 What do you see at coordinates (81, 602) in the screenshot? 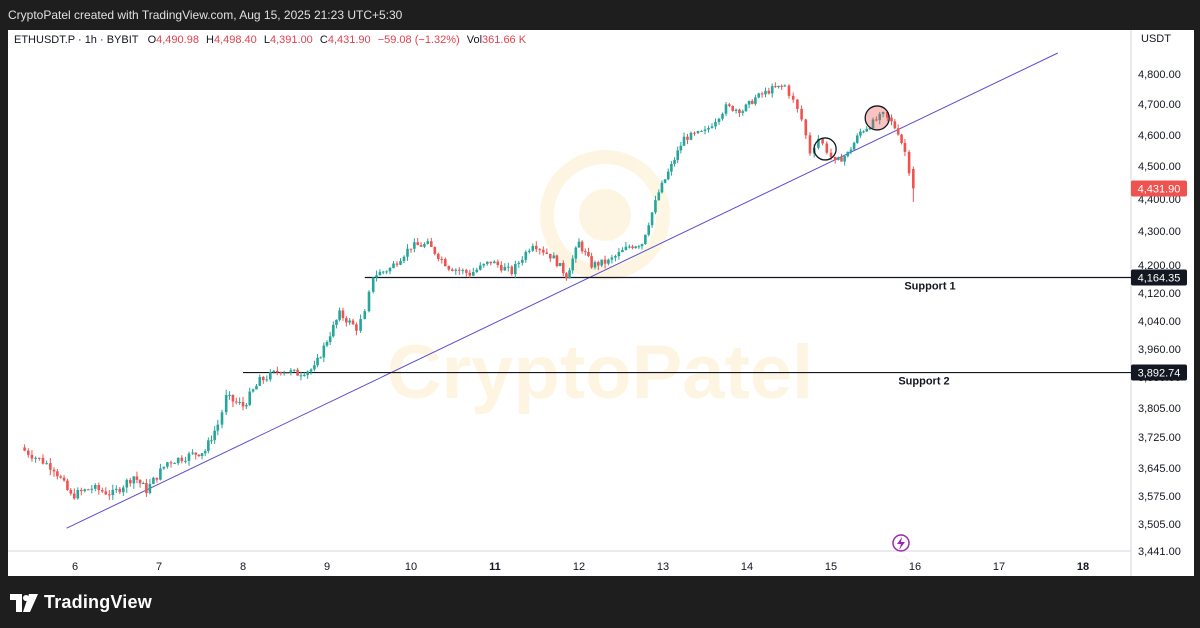
I see `tradingview-logo: TradingView` at bounding box center [81, 602].